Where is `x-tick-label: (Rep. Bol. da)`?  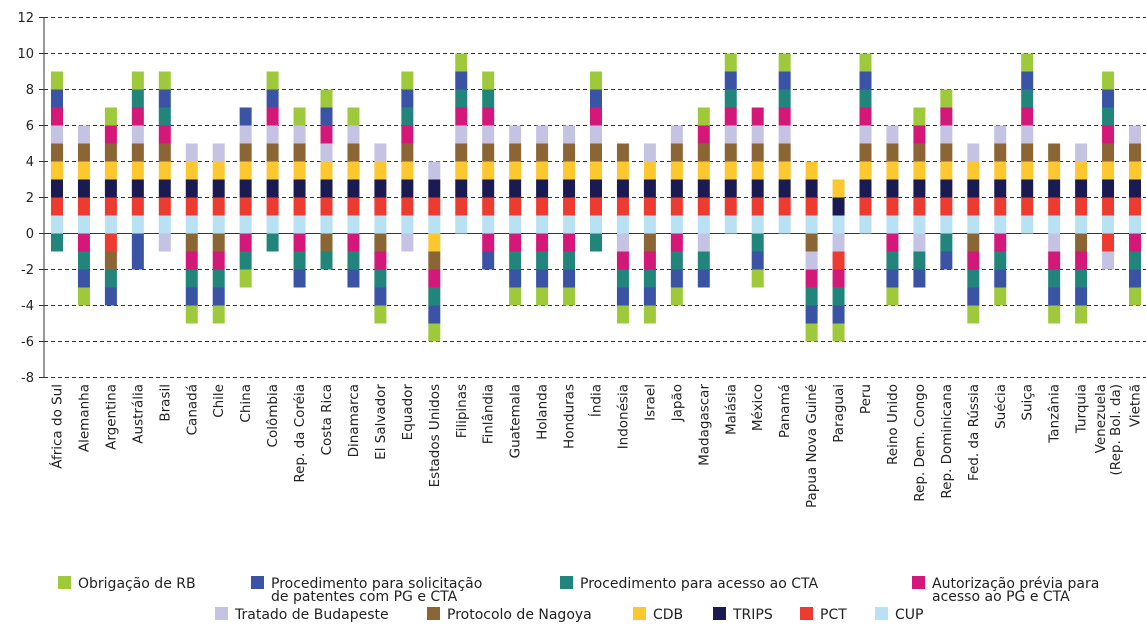 x-tick-label: (Rep. Bol. da) is located at coordinates (1116, 429).